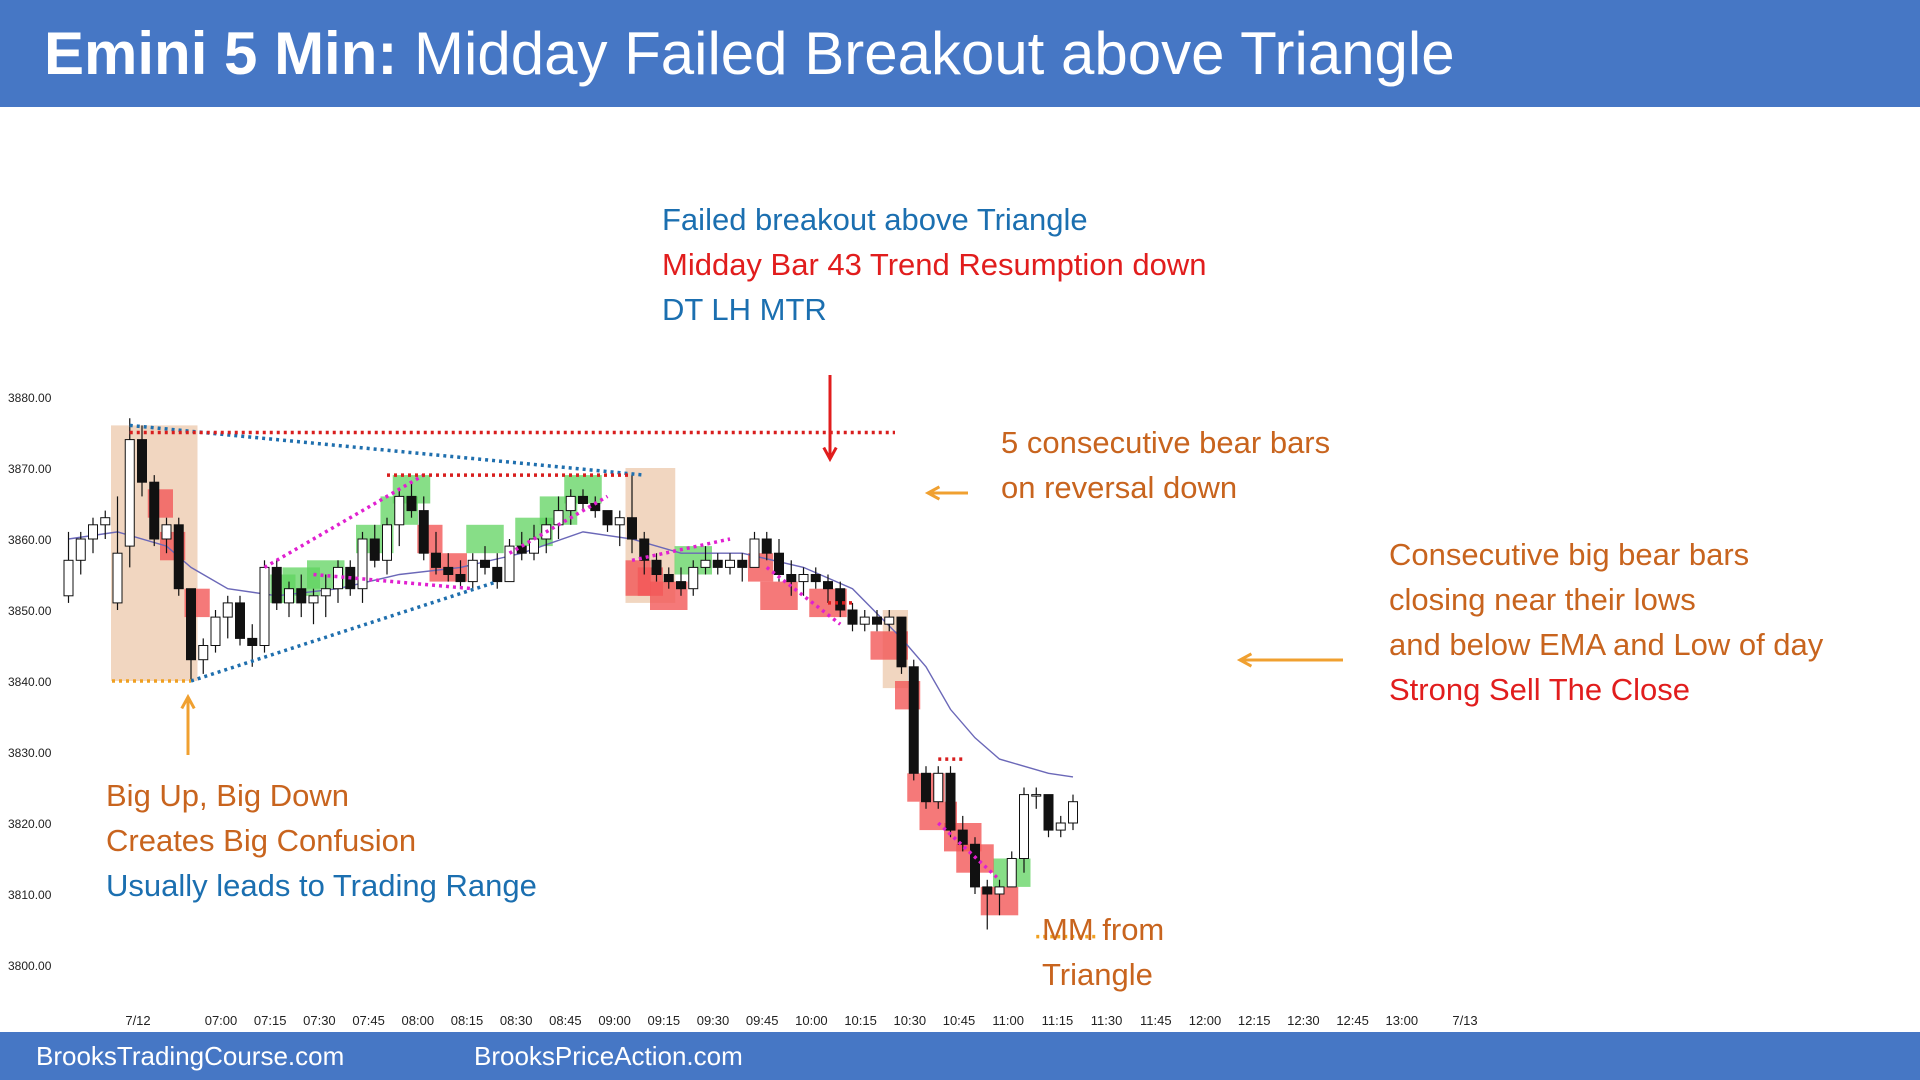 Image resolution: width=1920 pixels, height=1080 pixels. I want to click on title-rest: Midday Failed Breakout above Triangle, so click(934, 53).